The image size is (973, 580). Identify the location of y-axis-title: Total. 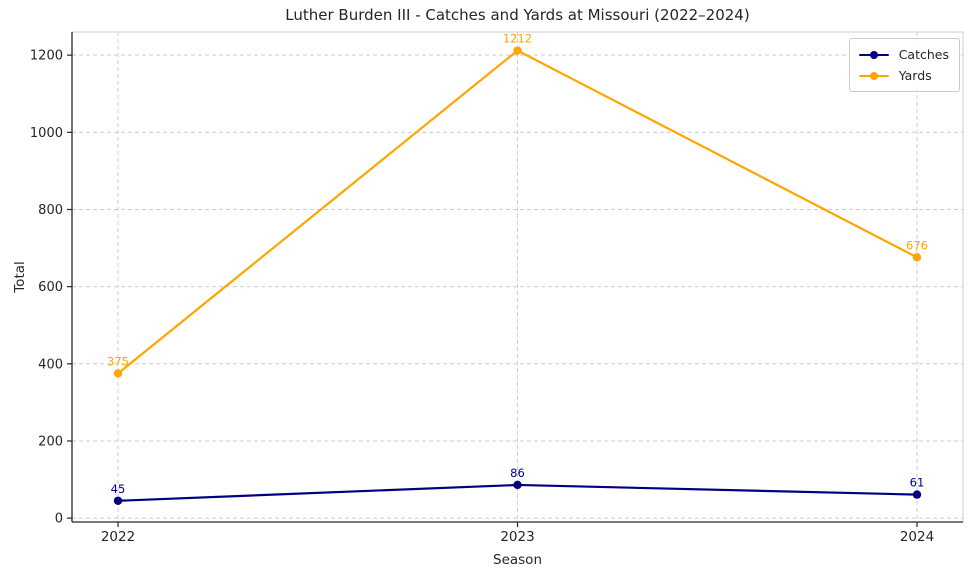
(20, 277).